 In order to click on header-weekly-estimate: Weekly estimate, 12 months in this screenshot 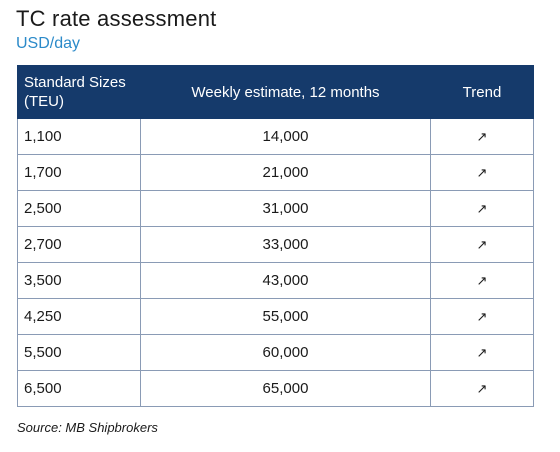, I will do `click(285, 92)`.